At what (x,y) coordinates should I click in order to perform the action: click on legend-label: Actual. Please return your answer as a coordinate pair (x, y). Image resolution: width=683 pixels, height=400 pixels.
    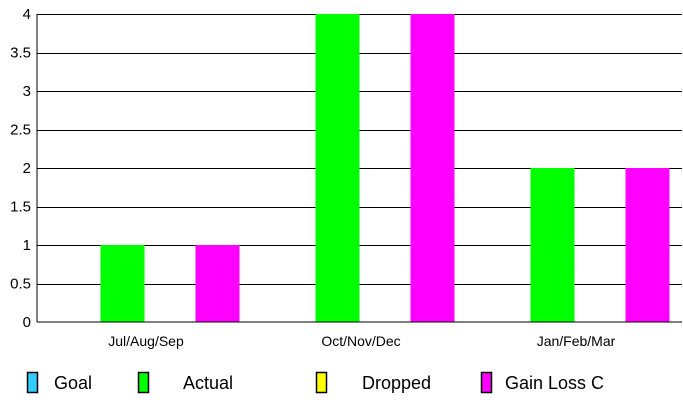
    Looking at the image, I should click on (208, 383).